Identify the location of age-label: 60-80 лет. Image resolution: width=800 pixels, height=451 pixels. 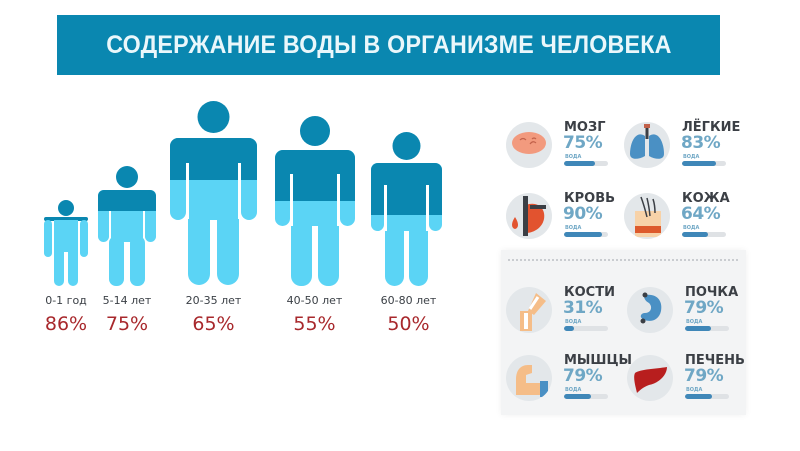
(408, 300).